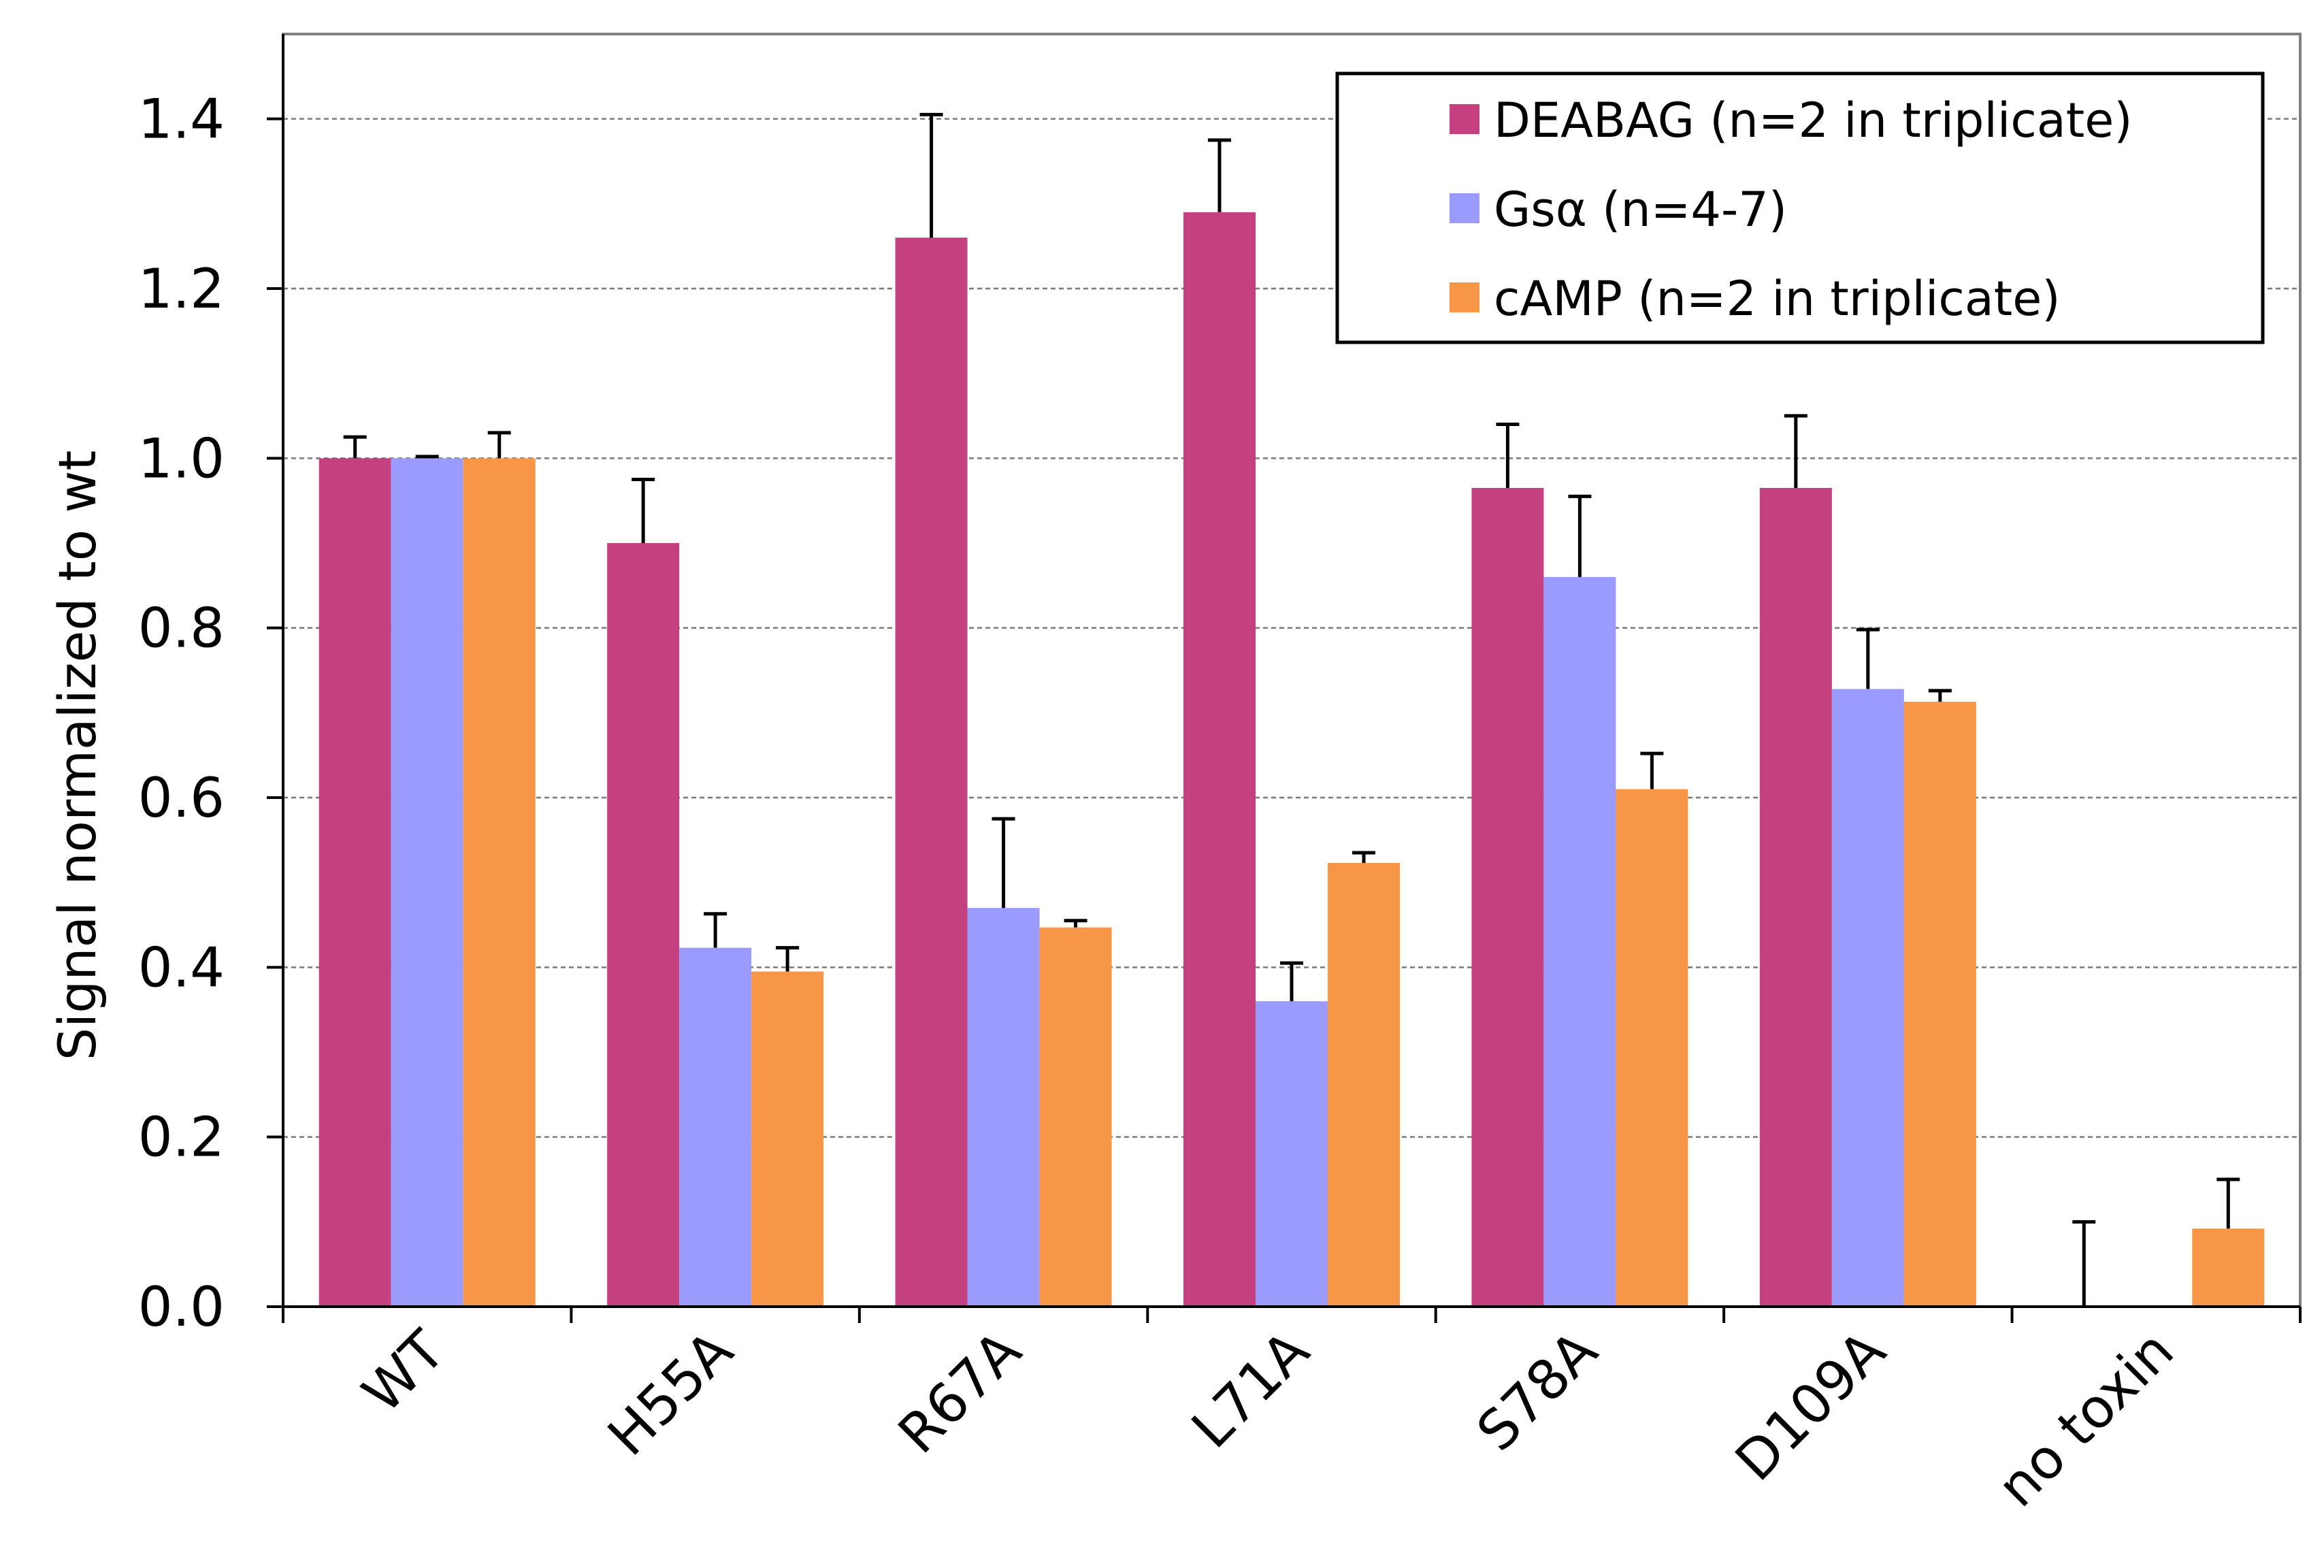 The width and height of the screenshot is (2324, 1568). Describe the element at coordinates (1640, 210) in the screenshot. I see `legend-label-2: Gsα (n=4-7)` at that location.